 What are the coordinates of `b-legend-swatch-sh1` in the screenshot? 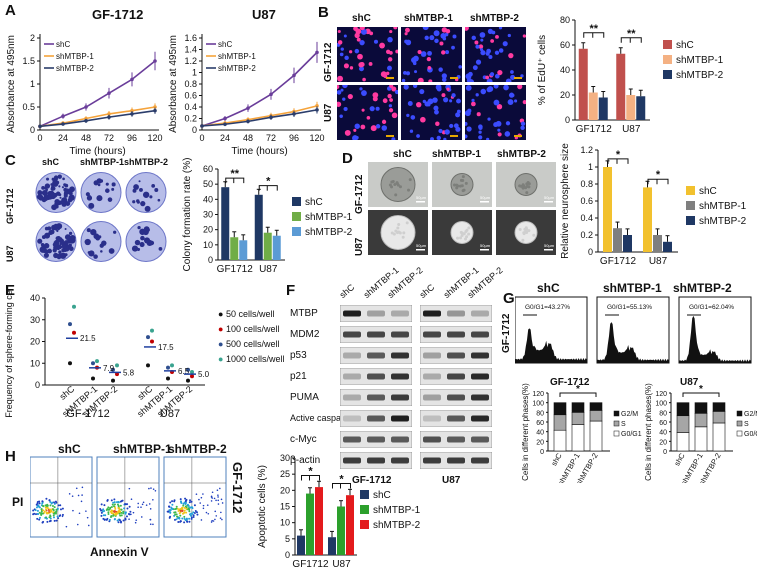 It's located at (667, 59).